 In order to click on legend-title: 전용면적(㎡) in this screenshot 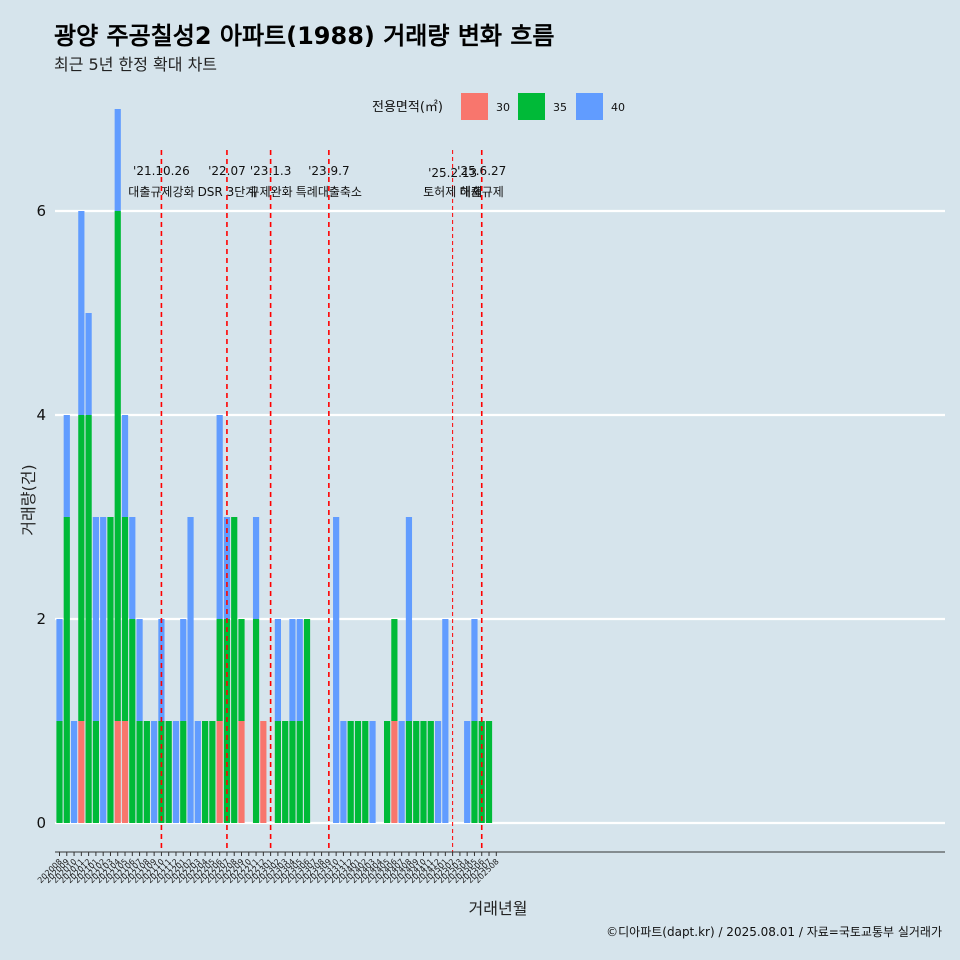, I will do `click(407, 107)`.